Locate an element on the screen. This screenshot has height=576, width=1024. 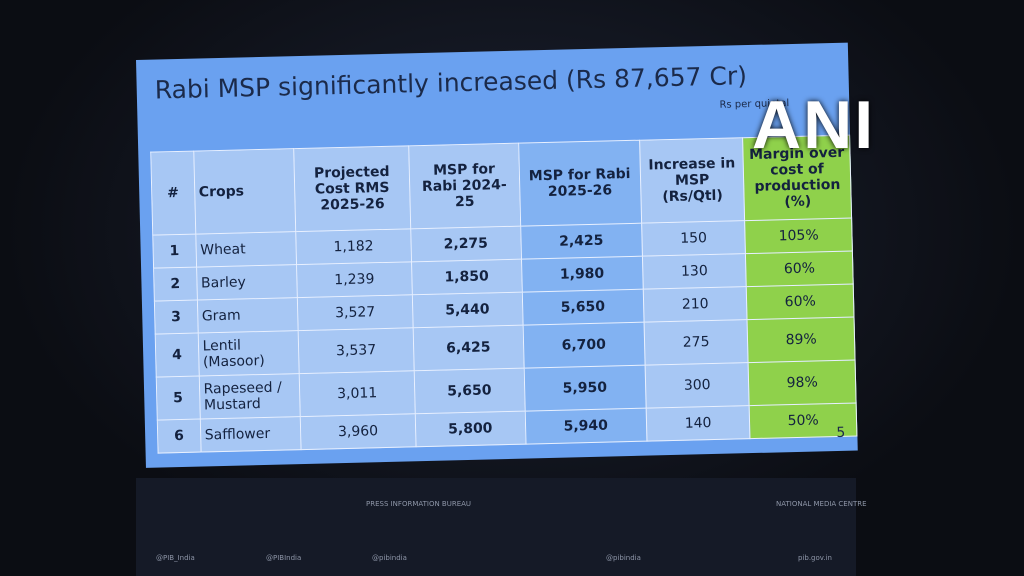
table-cell: 1,182 is located at coordinates (353, 246).